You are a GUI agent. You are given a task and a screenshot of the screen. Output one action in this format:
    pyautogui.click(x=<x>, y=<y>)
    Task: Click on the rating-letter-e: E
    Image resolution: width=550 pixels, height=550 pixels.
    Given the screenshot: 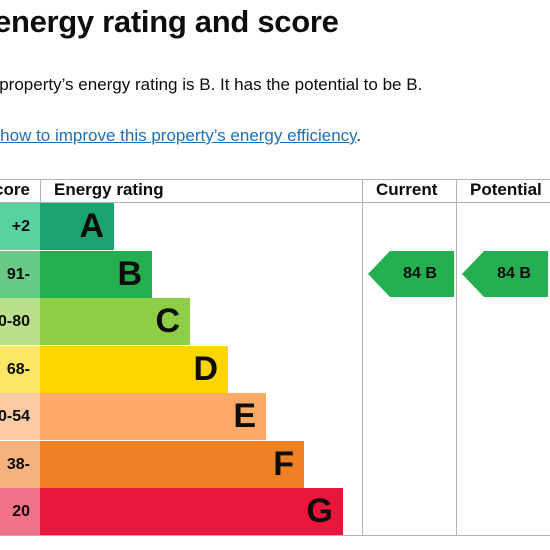 What is the action you would take?
    pyautogui.click(x=244, y=416)
    